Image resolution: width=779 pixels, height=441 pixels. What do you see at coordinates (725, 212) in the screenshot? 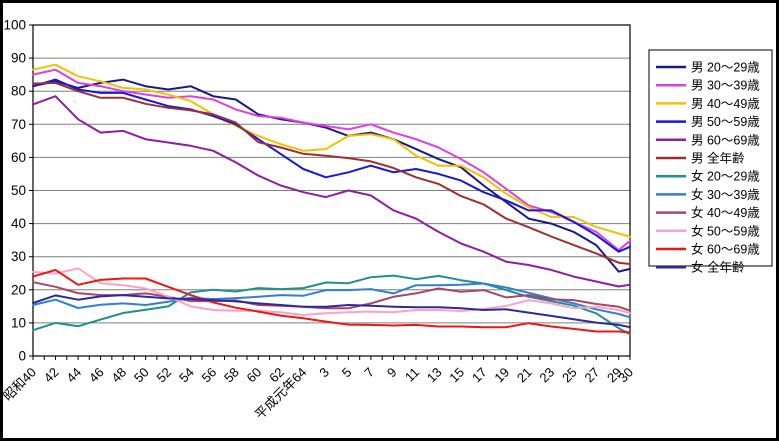
I see `legend-label: 女 40〜49歳` at bounding box center [725, 212].